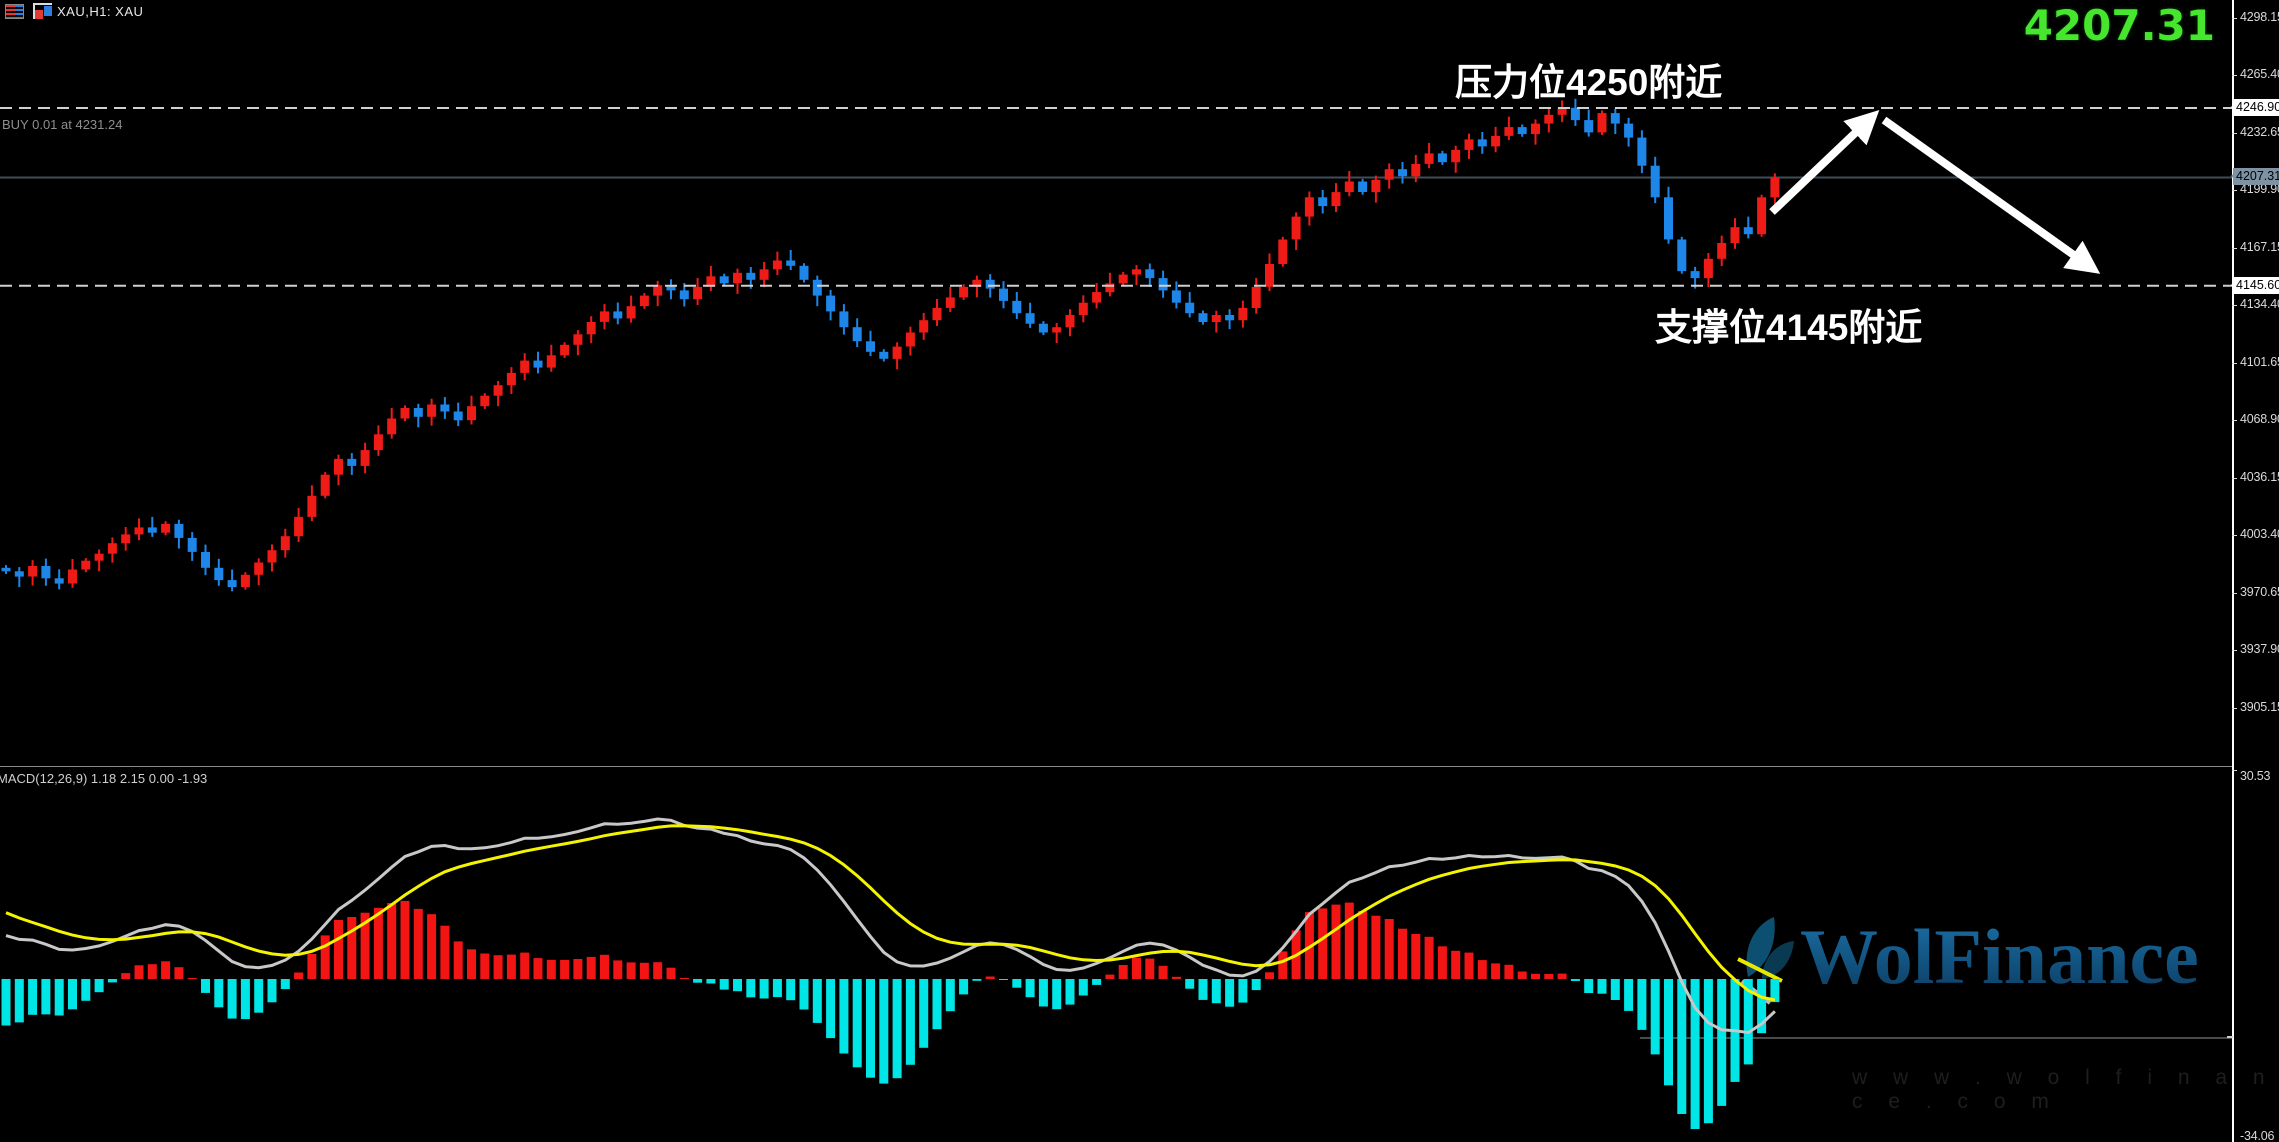  Describe the element at coordinates (100, 11) in the screenshot. I see `symbol-timeframe-label: XAU,H1: XAU` at that location.